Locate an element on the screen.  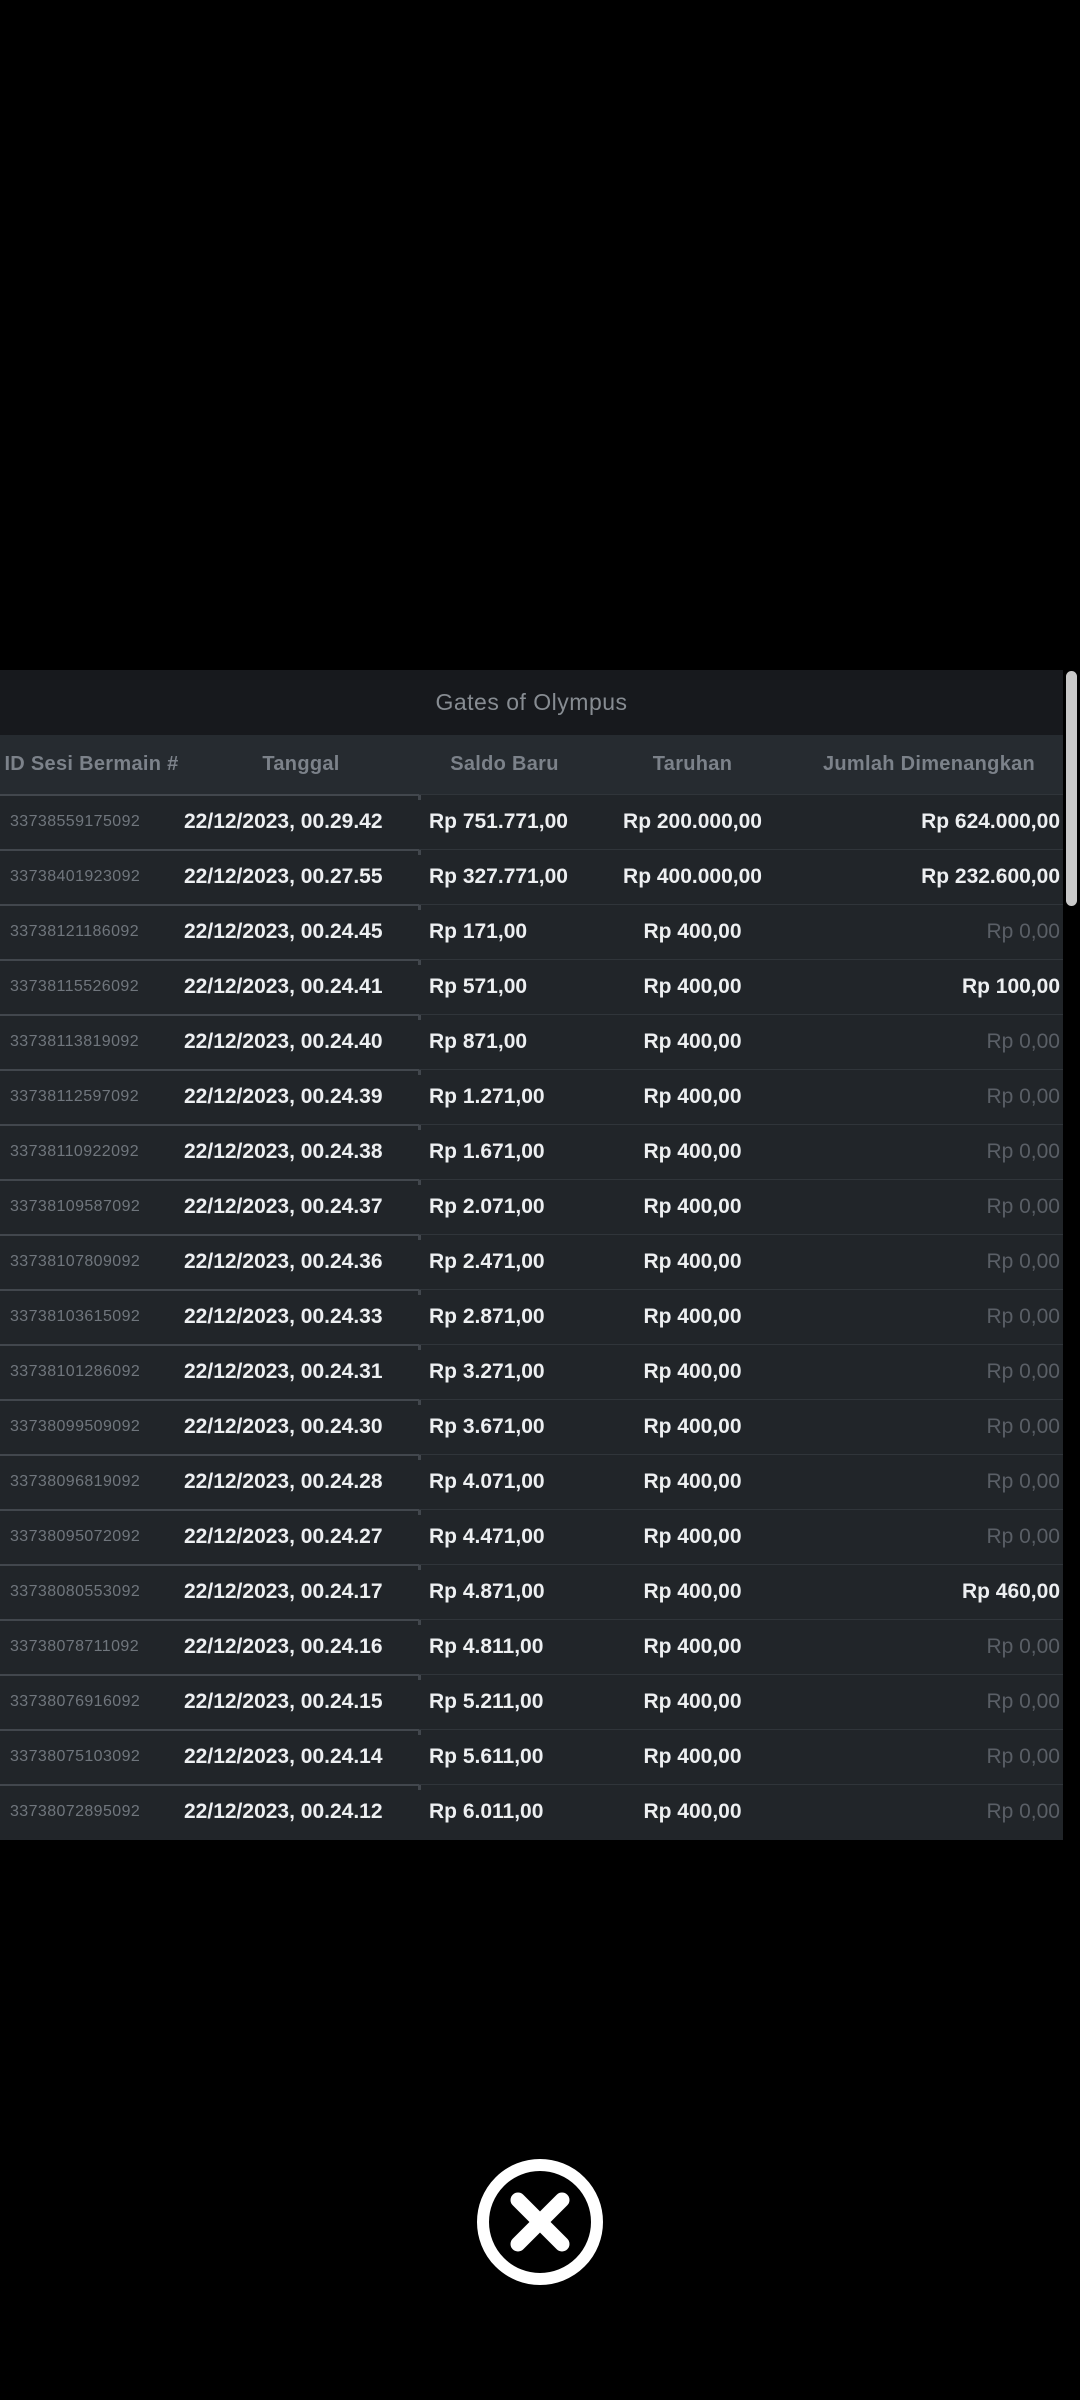
bet-cell: Rp 400.000,00 is located at coordinates (692, 876).